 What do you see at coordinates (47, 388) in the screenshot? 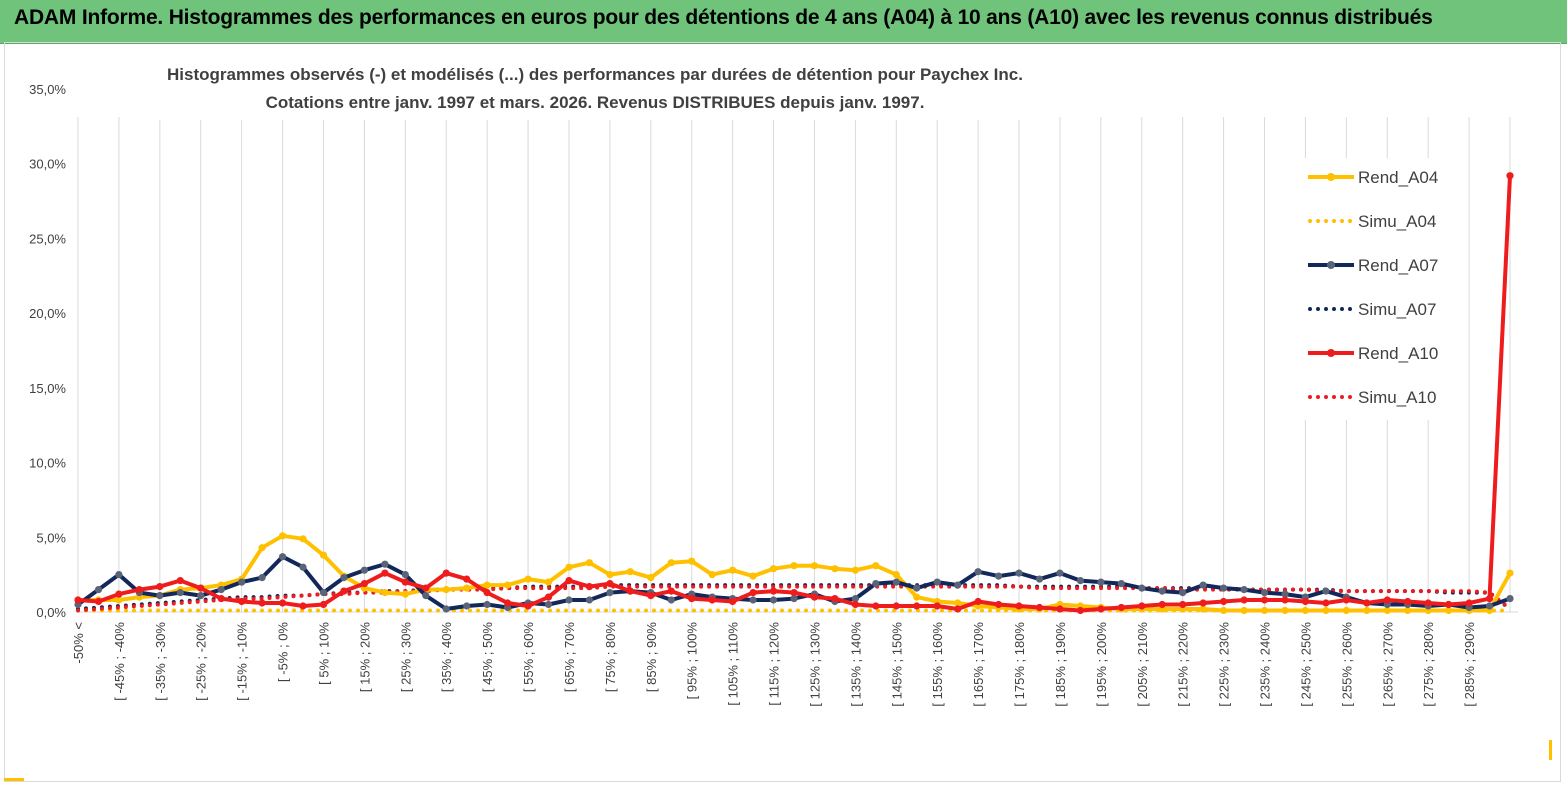
I see `y-tick-label: 15,0%` at bounding box center [47, 388].